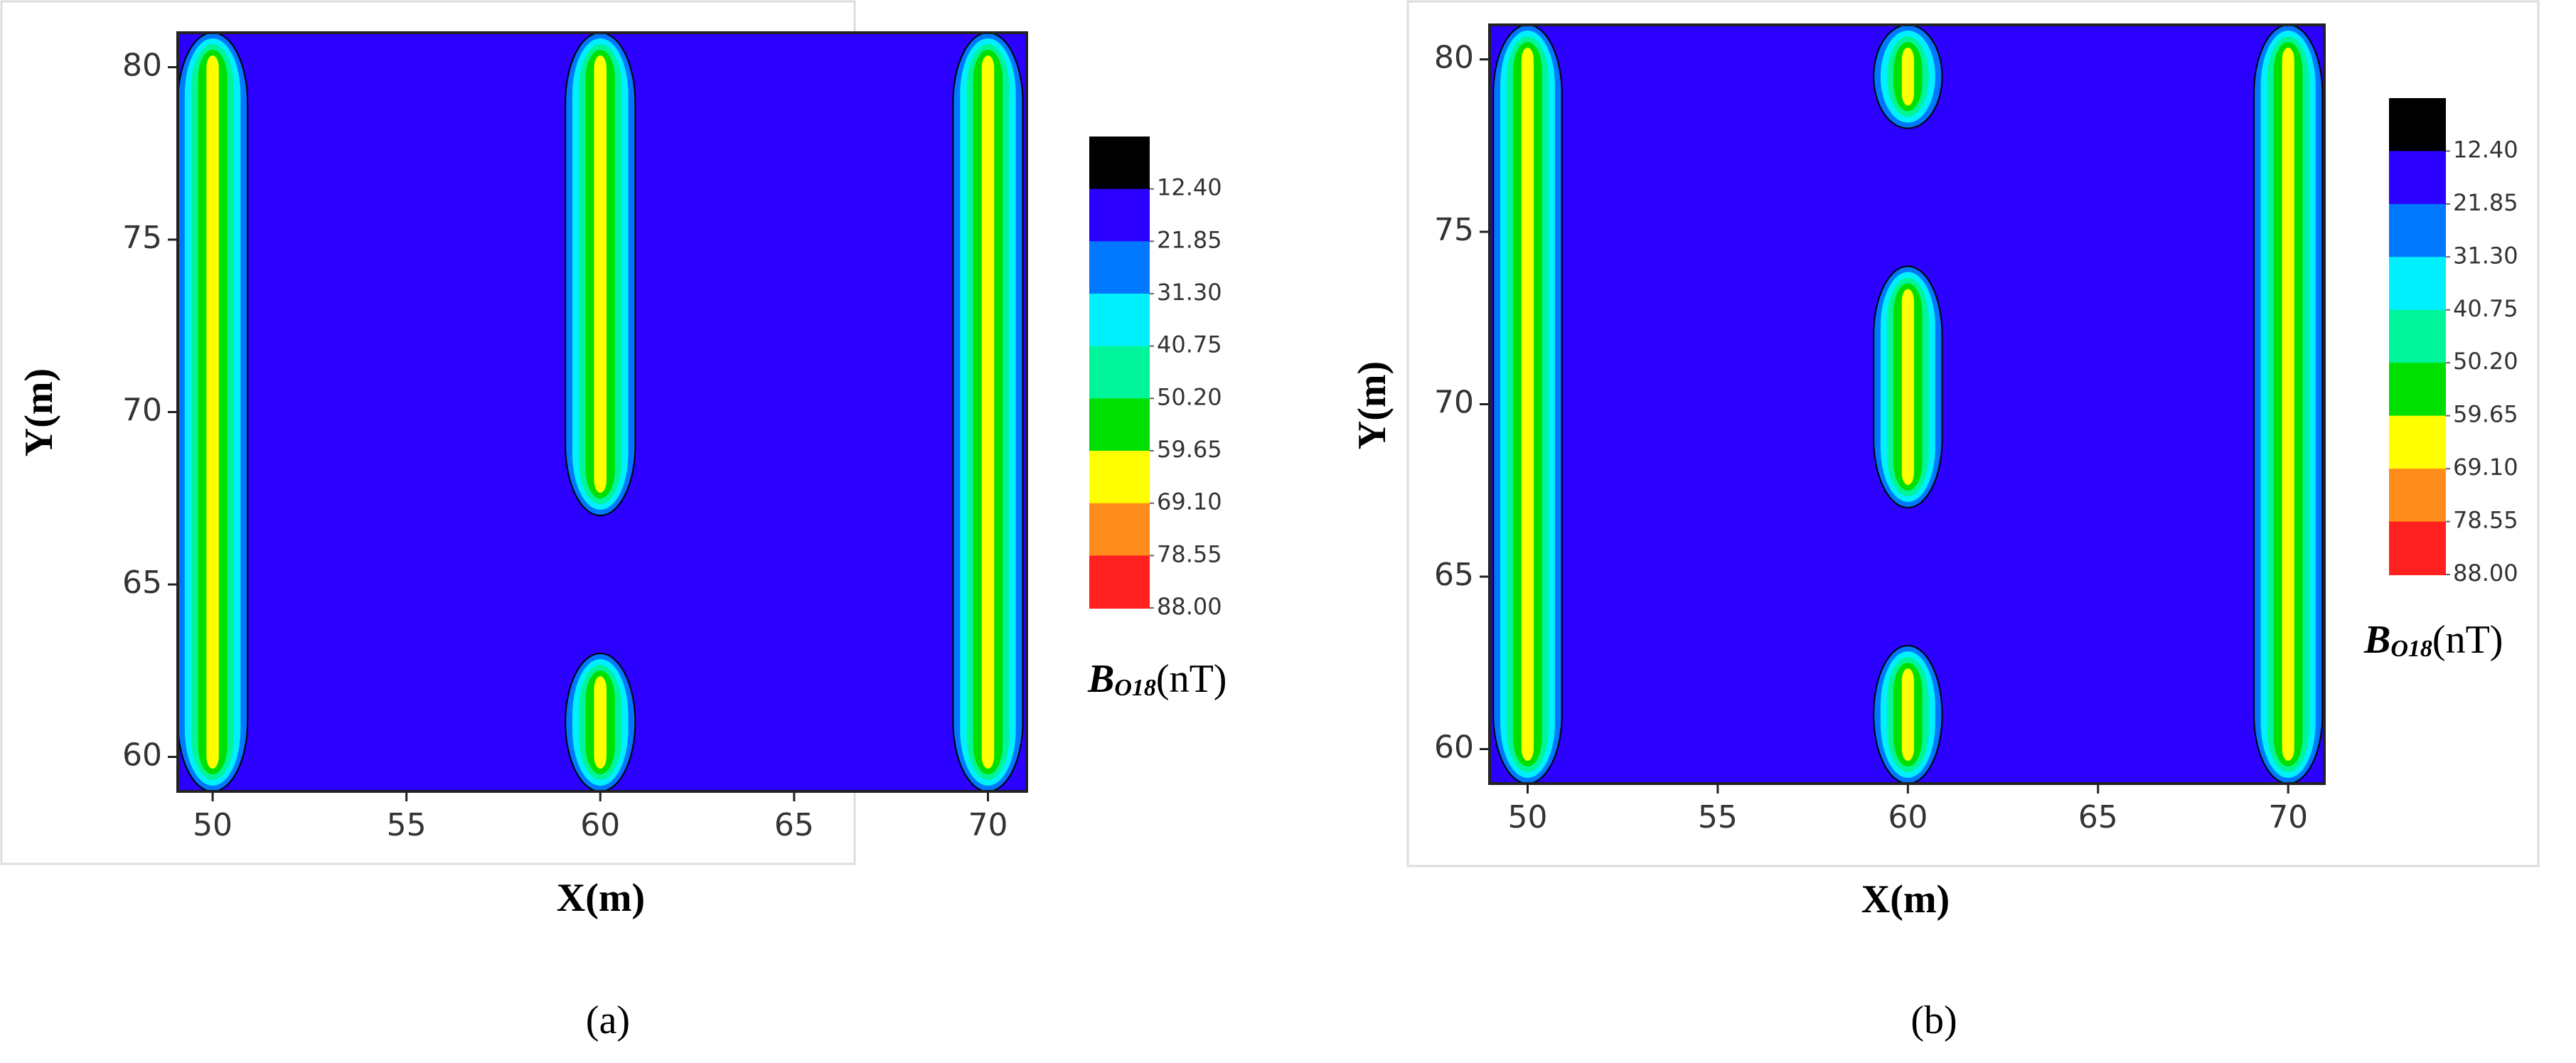 This screenshot has width=2576, height=1063. Describe the element at coordinates (608, 1020) in the screenshot. I see `caption: (a)` at that location.